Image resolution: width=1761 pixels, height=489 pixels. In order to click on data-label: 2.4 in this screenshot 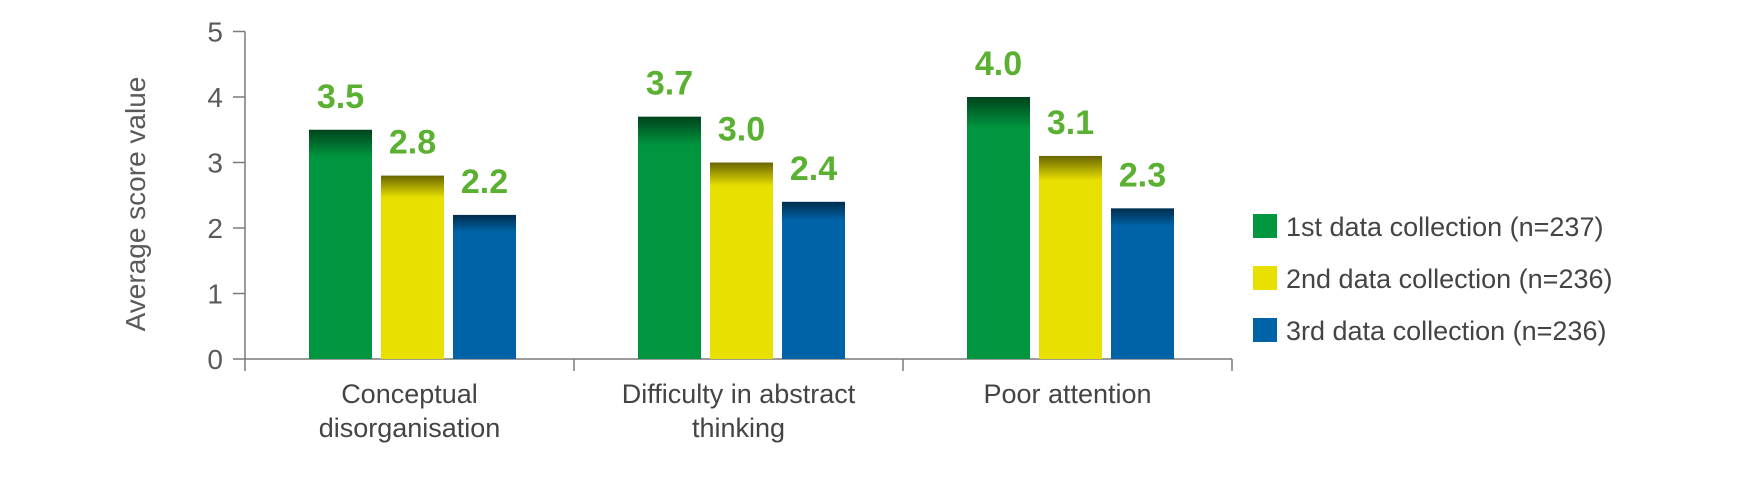, I will do `click(813, 169)`.